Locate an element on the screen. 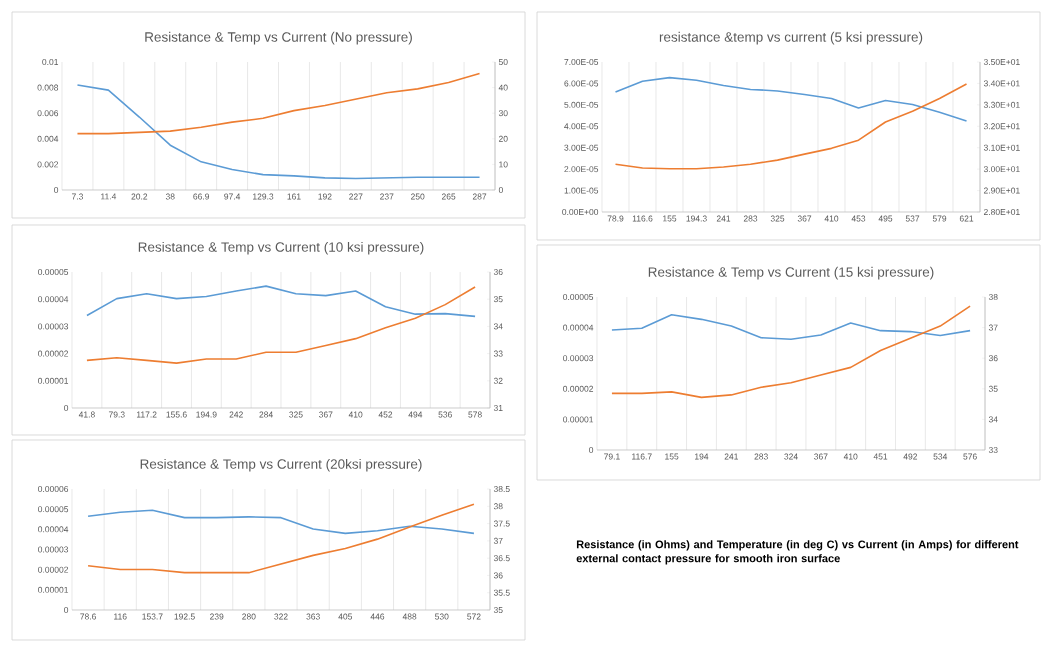 This screenshot has height=650, width=1048. y2-tick-label: 40 is located at coordinates (503, 87).